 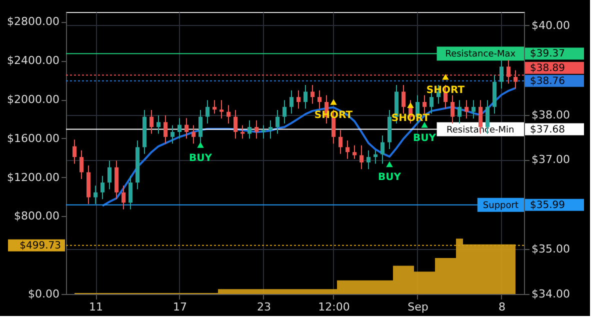 I want to click on y-tick-label: $38.00, so click(x=551, y=115).